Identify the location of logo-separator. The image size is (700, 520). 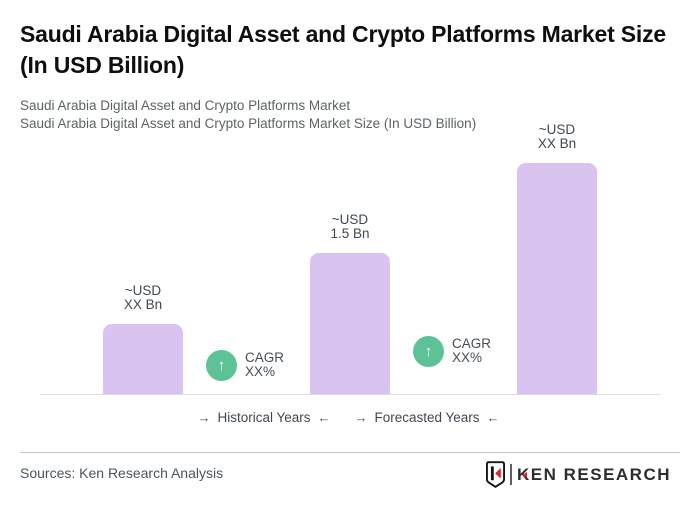
(511, 474).